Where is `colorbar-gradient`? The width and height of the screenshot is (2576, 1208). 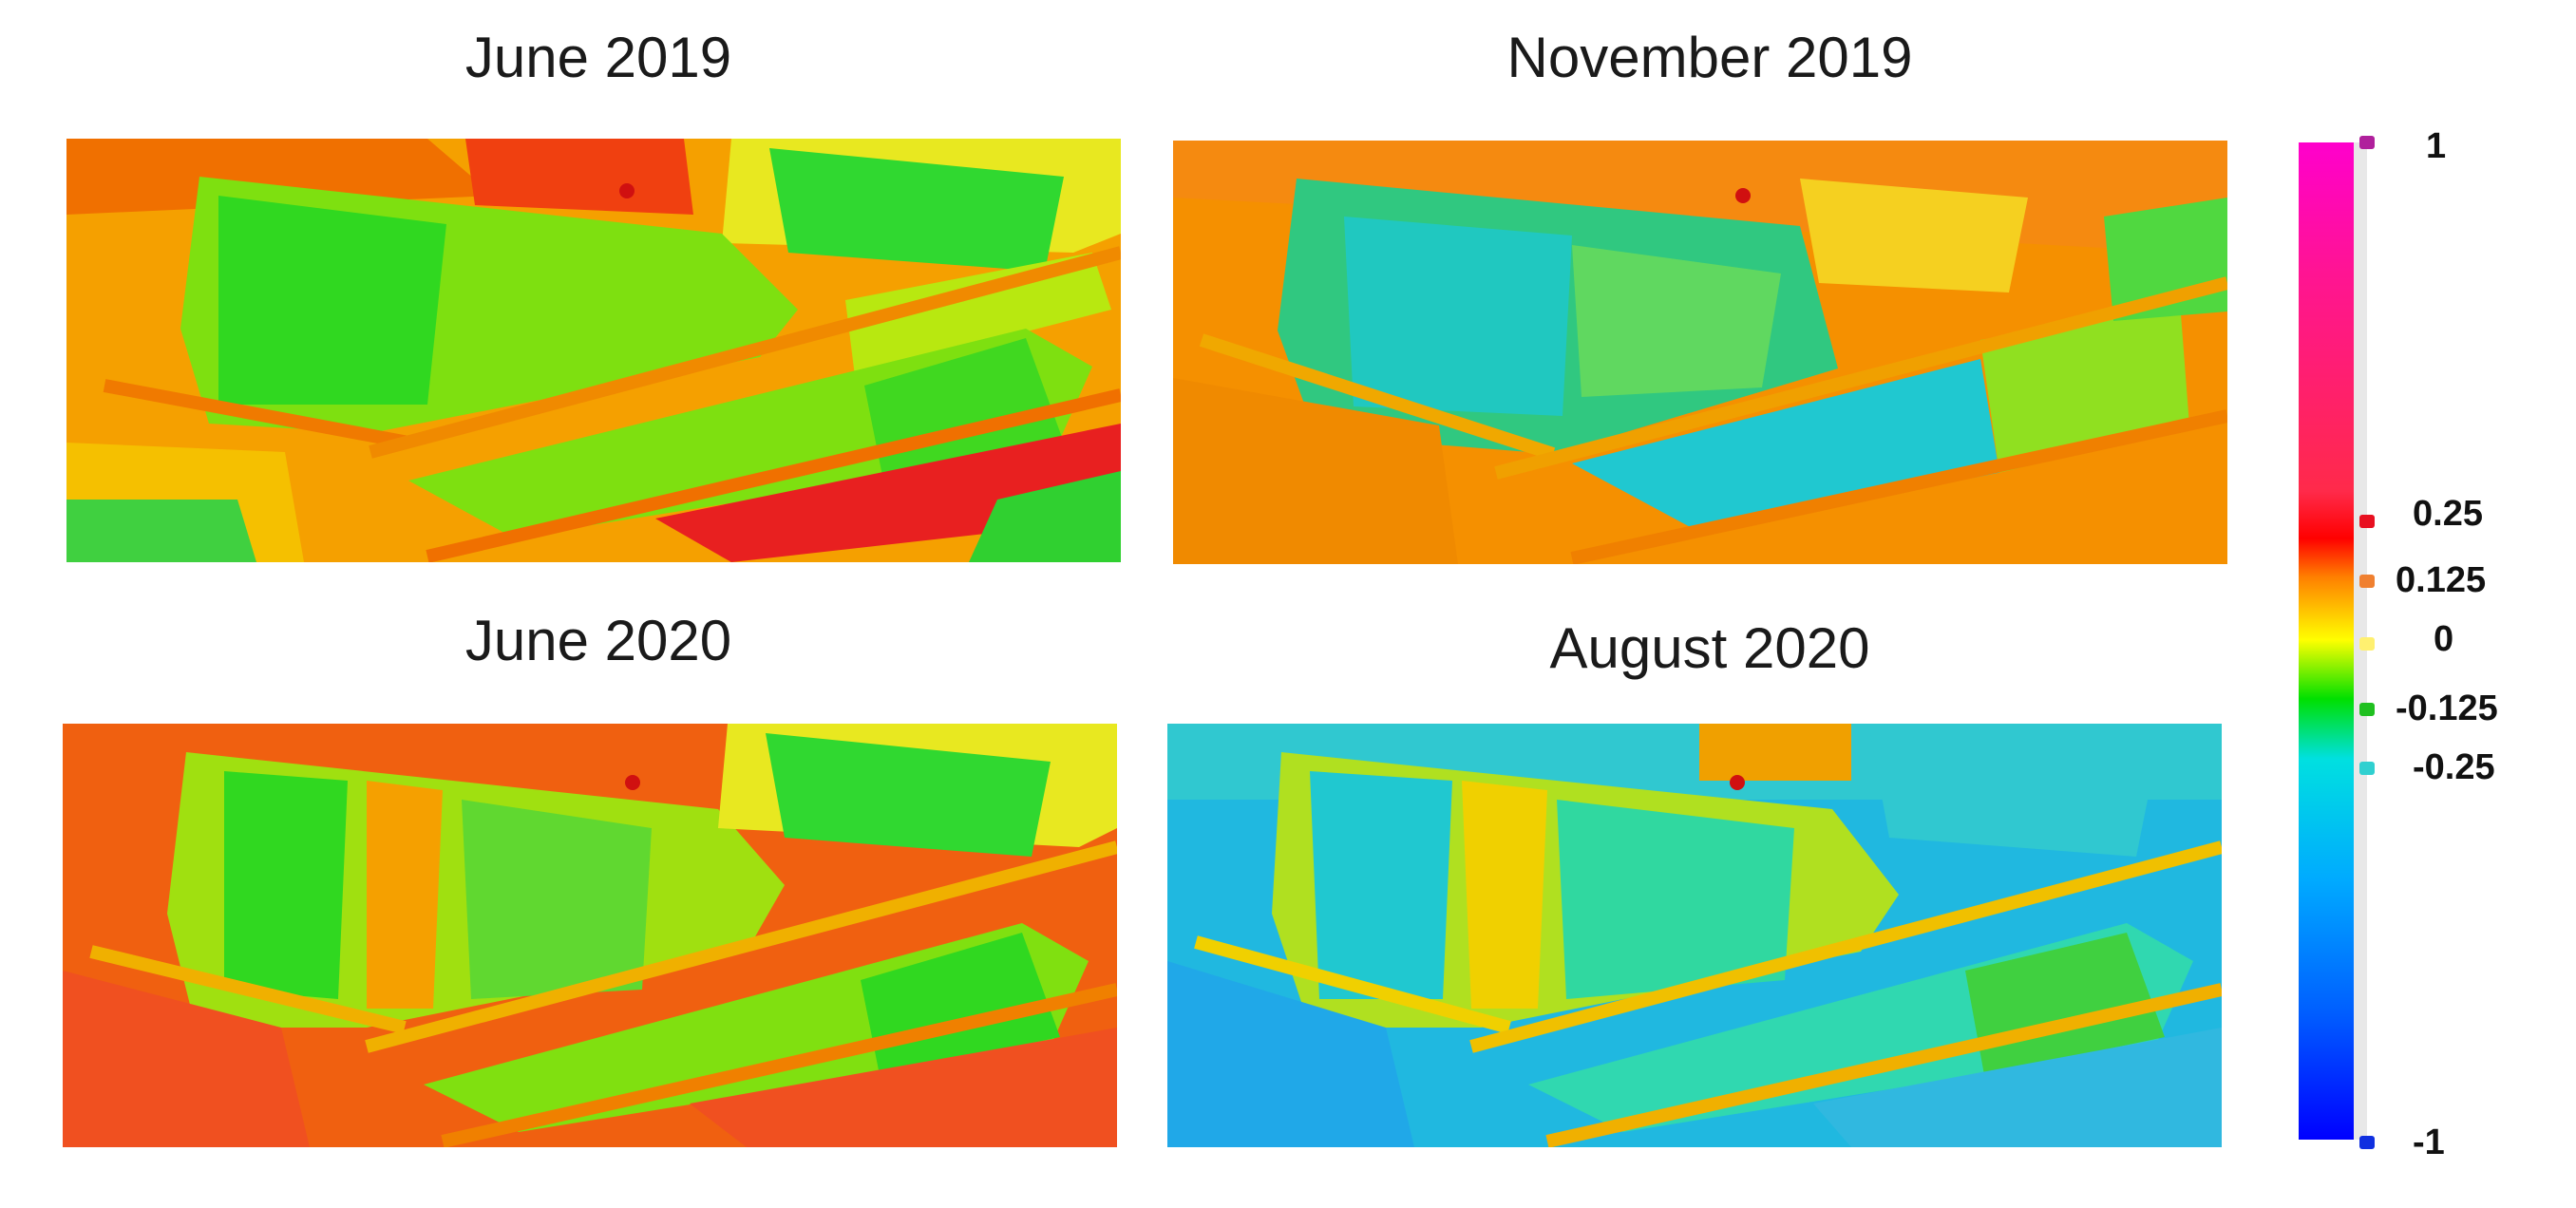
colorbar-gradient is located at coordinates (2326, 641).